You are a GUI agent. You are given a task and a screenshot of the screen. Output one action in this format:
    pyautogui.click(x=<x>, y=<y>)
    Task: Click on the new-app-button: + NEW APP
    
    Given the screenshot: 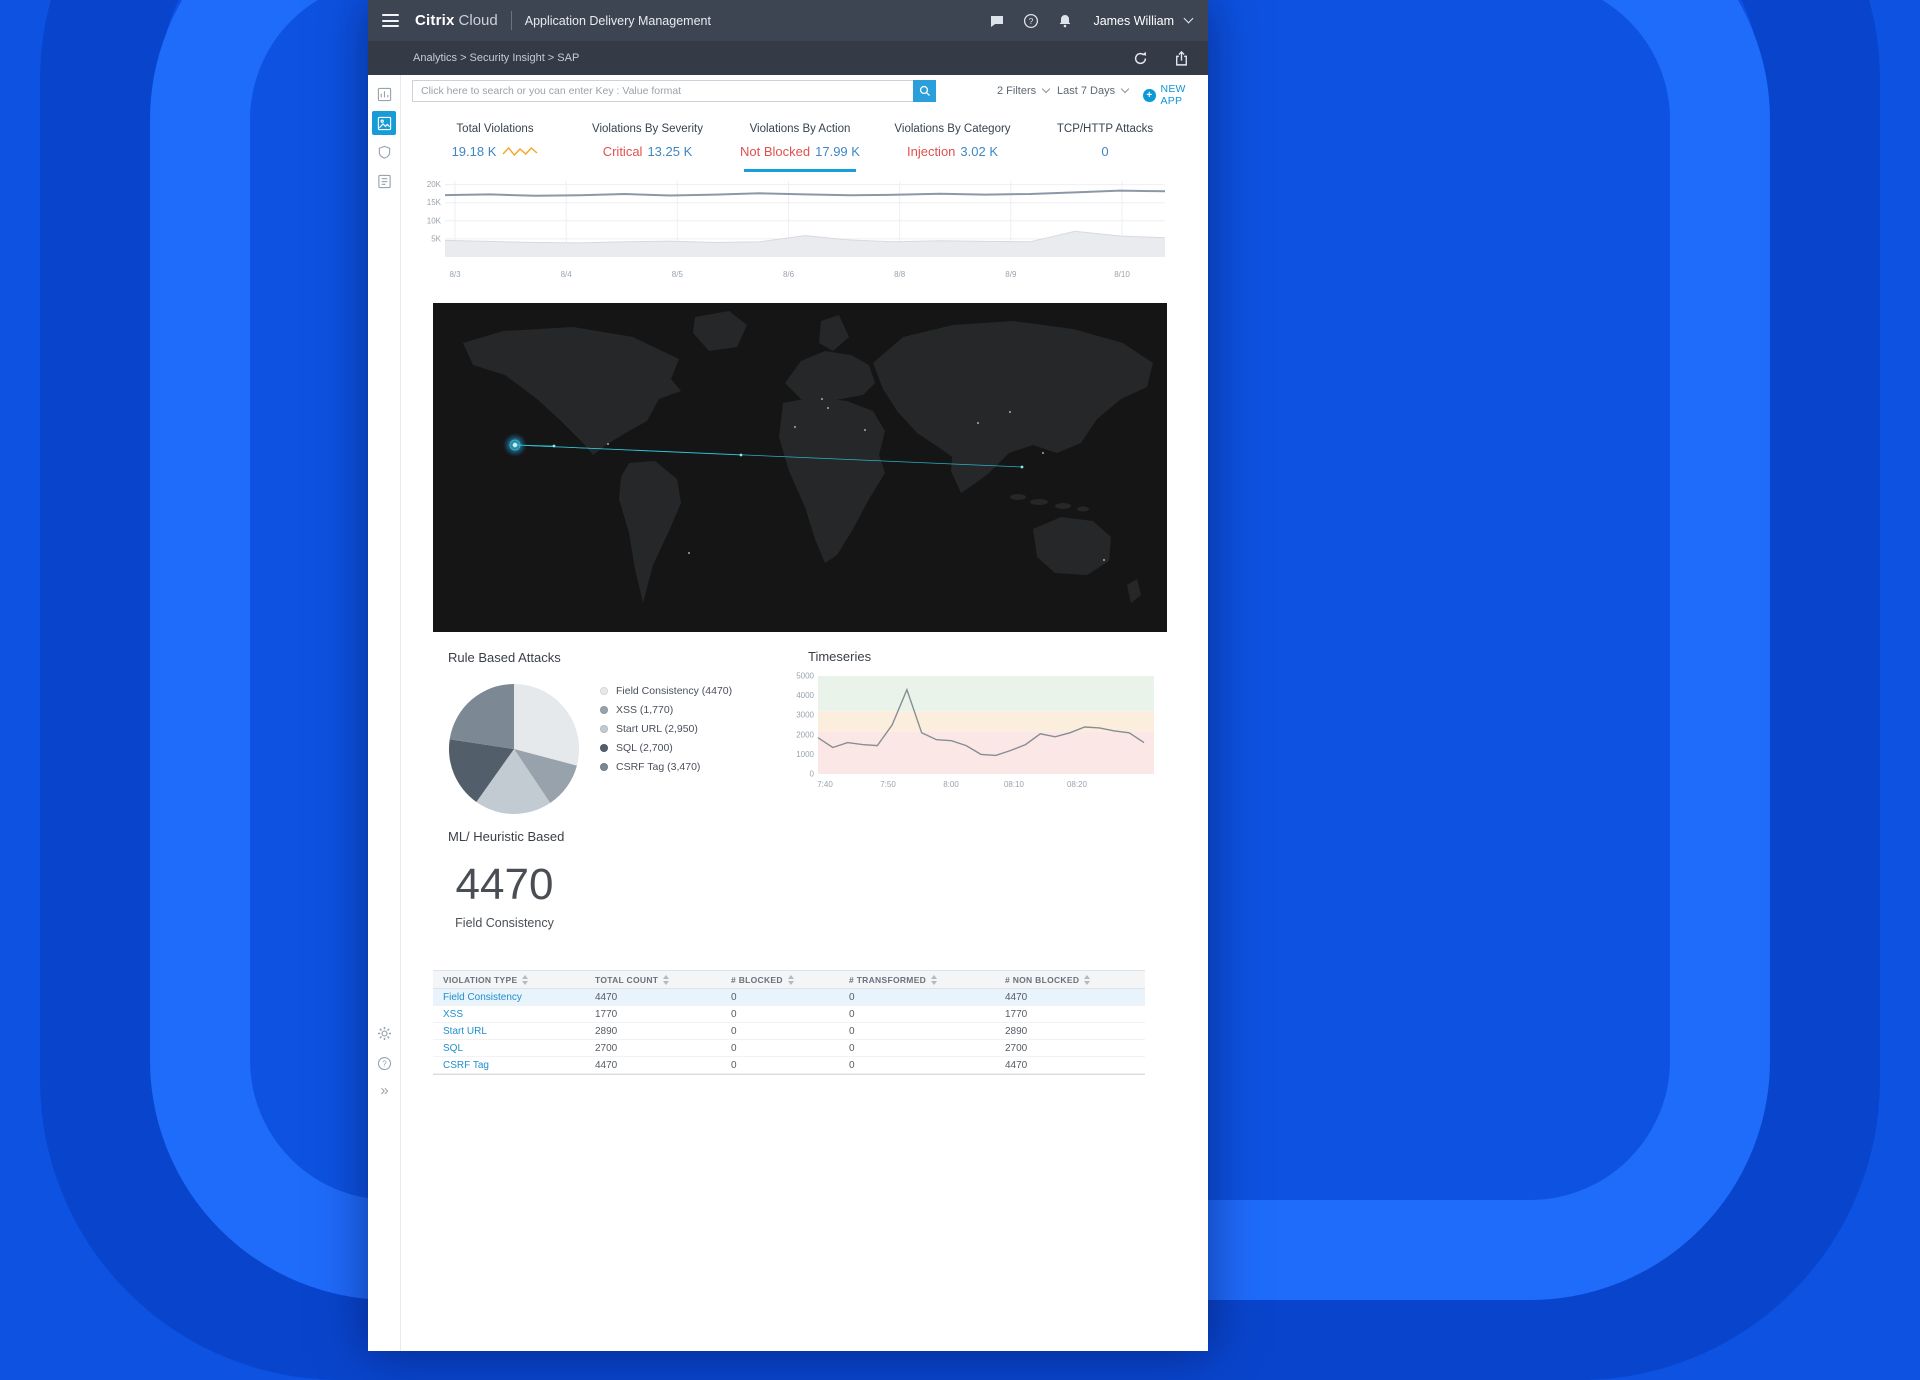 What is the action you would take?
    pyautogui.click(x=1175, y=95)
    